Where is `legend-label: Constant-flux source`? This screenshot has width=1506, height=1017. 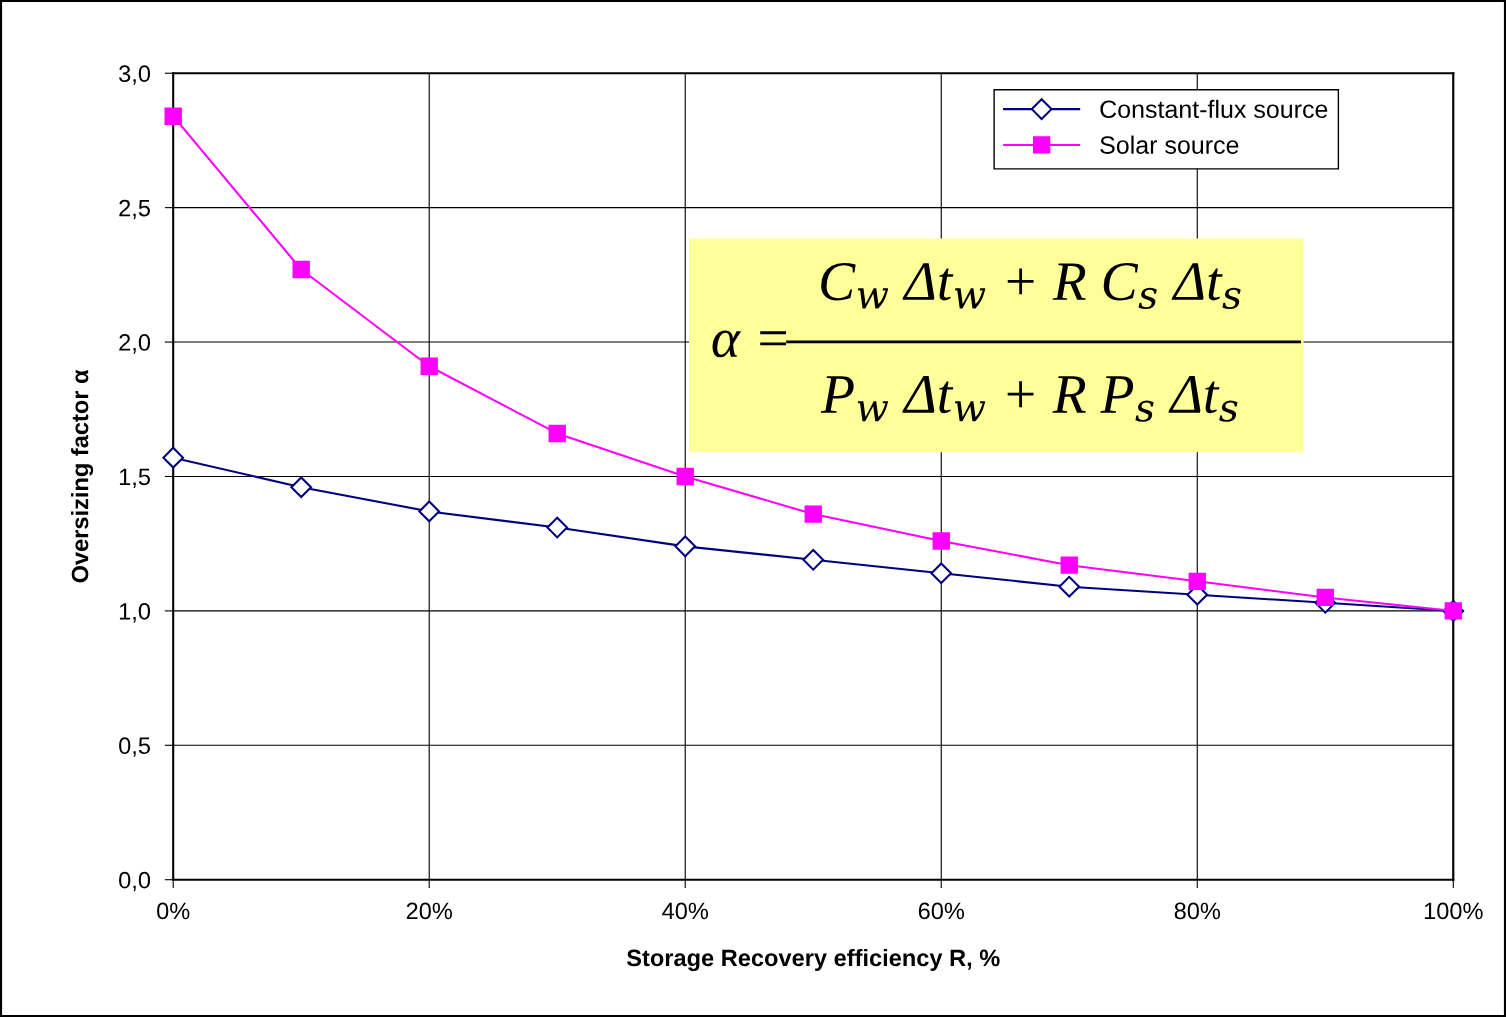 legend-label: Constant-flux source is located at coordinates (1214, 109).